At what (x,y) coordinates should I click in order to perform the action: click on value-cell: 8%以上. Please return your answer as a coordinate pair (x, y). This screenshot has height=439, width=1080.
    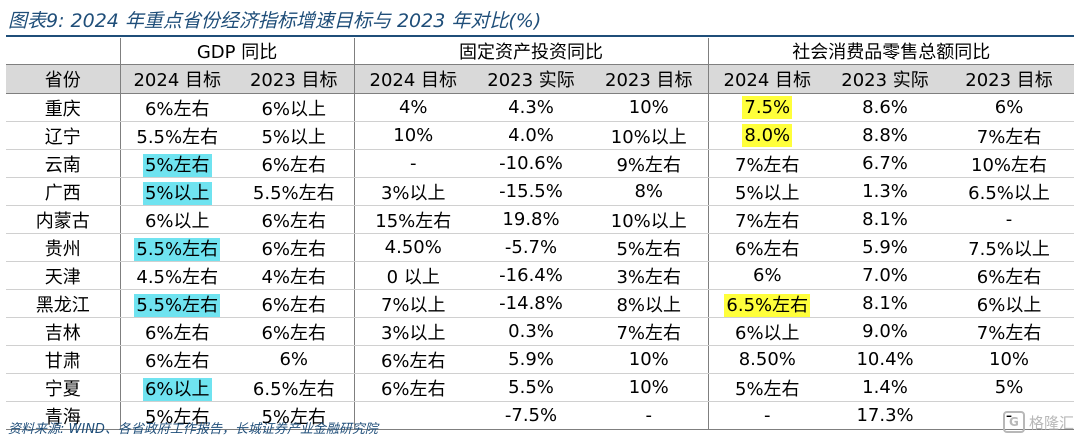
    Looking at the image, I should click on (649, 303).